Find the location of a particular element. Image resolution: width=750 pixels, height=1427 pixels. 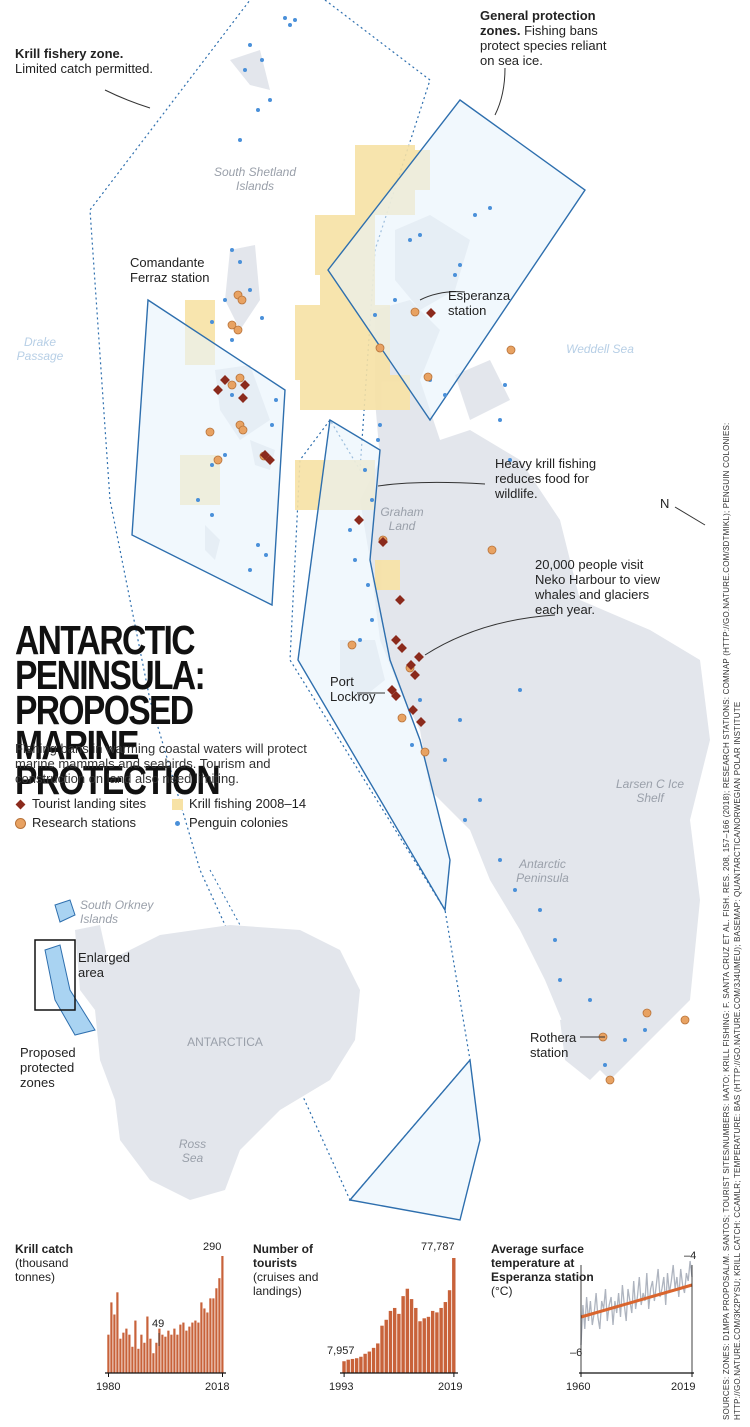

antarctica-label: ANTARCTICA is located at coordinates (225, 1042).